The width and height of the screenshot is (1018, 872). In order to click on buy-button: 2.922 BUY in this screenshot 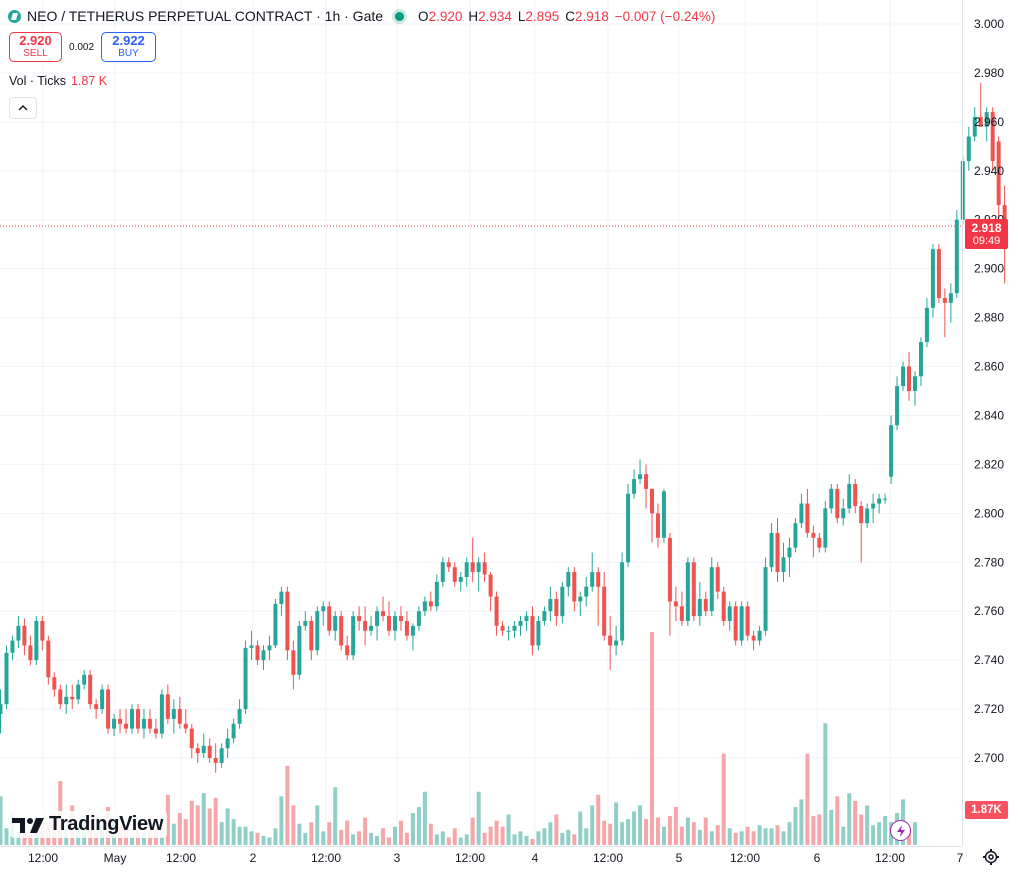, I will do `click(129, 47)`.